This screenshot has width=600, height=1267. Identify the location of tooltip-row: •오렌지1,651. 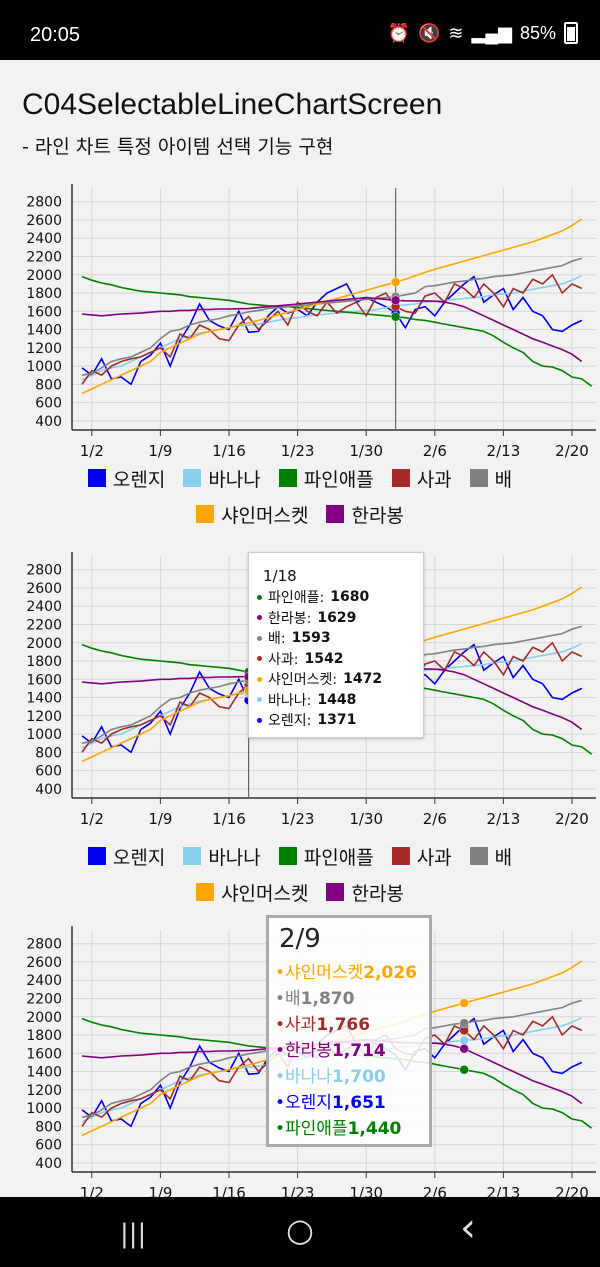
(330, 1100).